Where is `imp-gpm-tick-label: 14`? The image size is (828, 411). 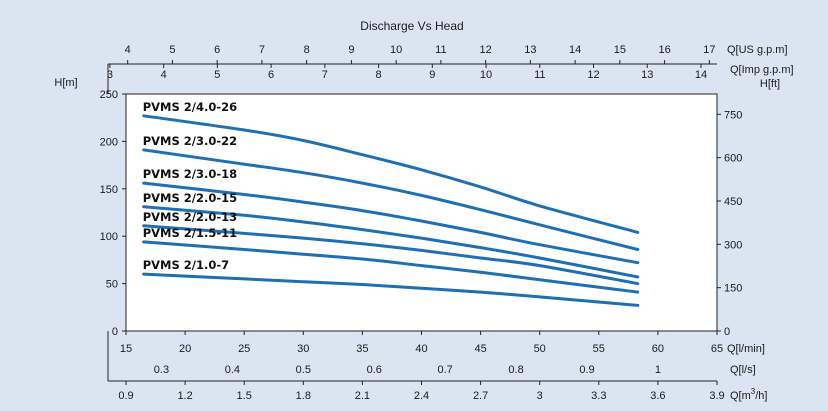
imp-gpm-tick-label: 14 is located at coordinates (701, 75).